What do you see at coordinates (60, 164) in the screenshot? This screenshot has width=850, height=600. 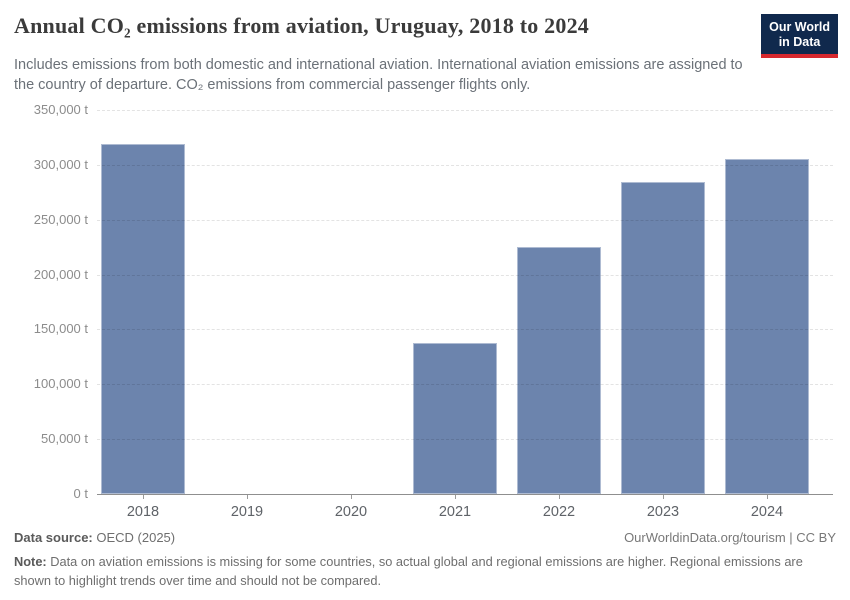 I see `y-axis-tick-label-300000: 300,000 t` at bounding box center [60, 164].